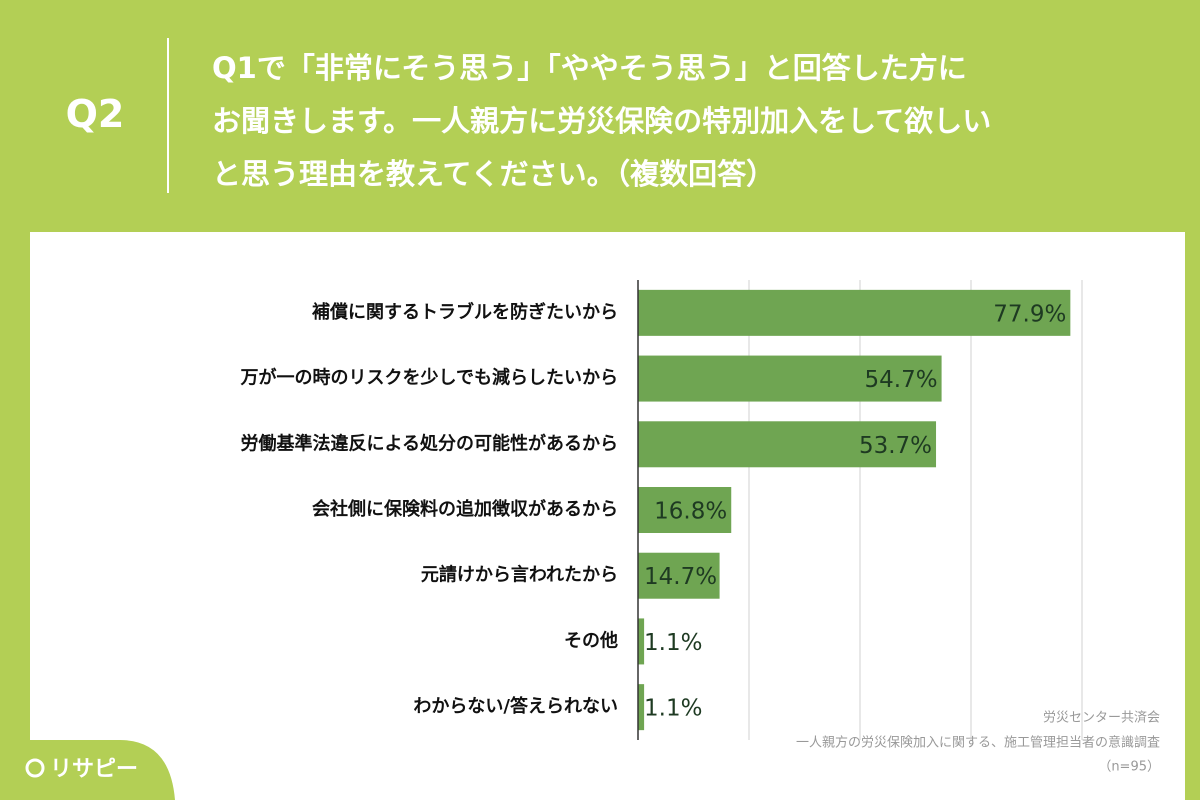 This screenshot has height=800, width=1200. What do you see at coordinates (168, 115) in the screenshot?
I see `divider` at bounding box center [168, 115].